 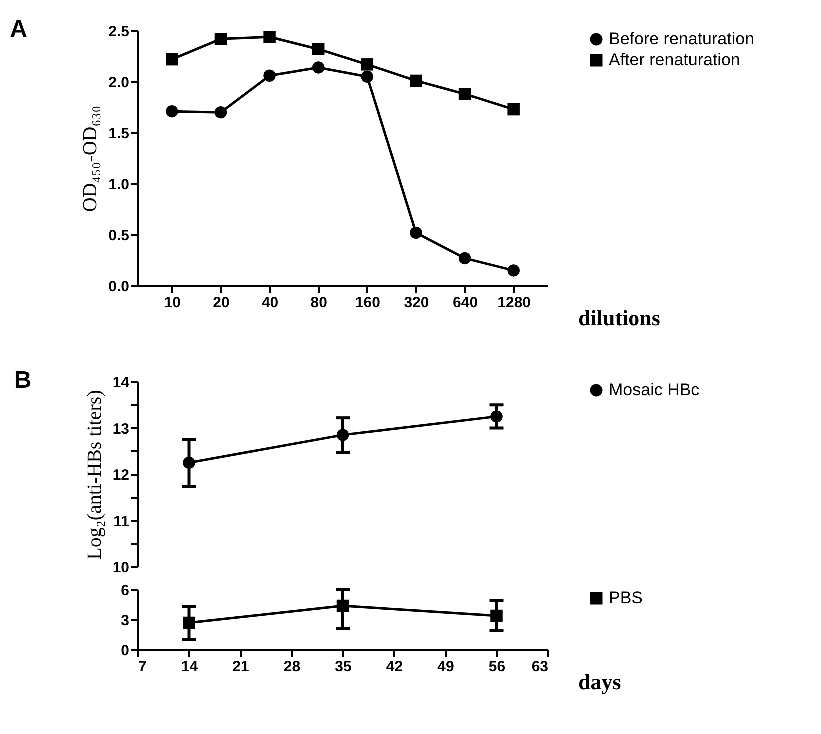 What do you see at coordinates (600, 682) in the screenshot?
I see `x-axis-title: days` at bounding box center [600, 682].